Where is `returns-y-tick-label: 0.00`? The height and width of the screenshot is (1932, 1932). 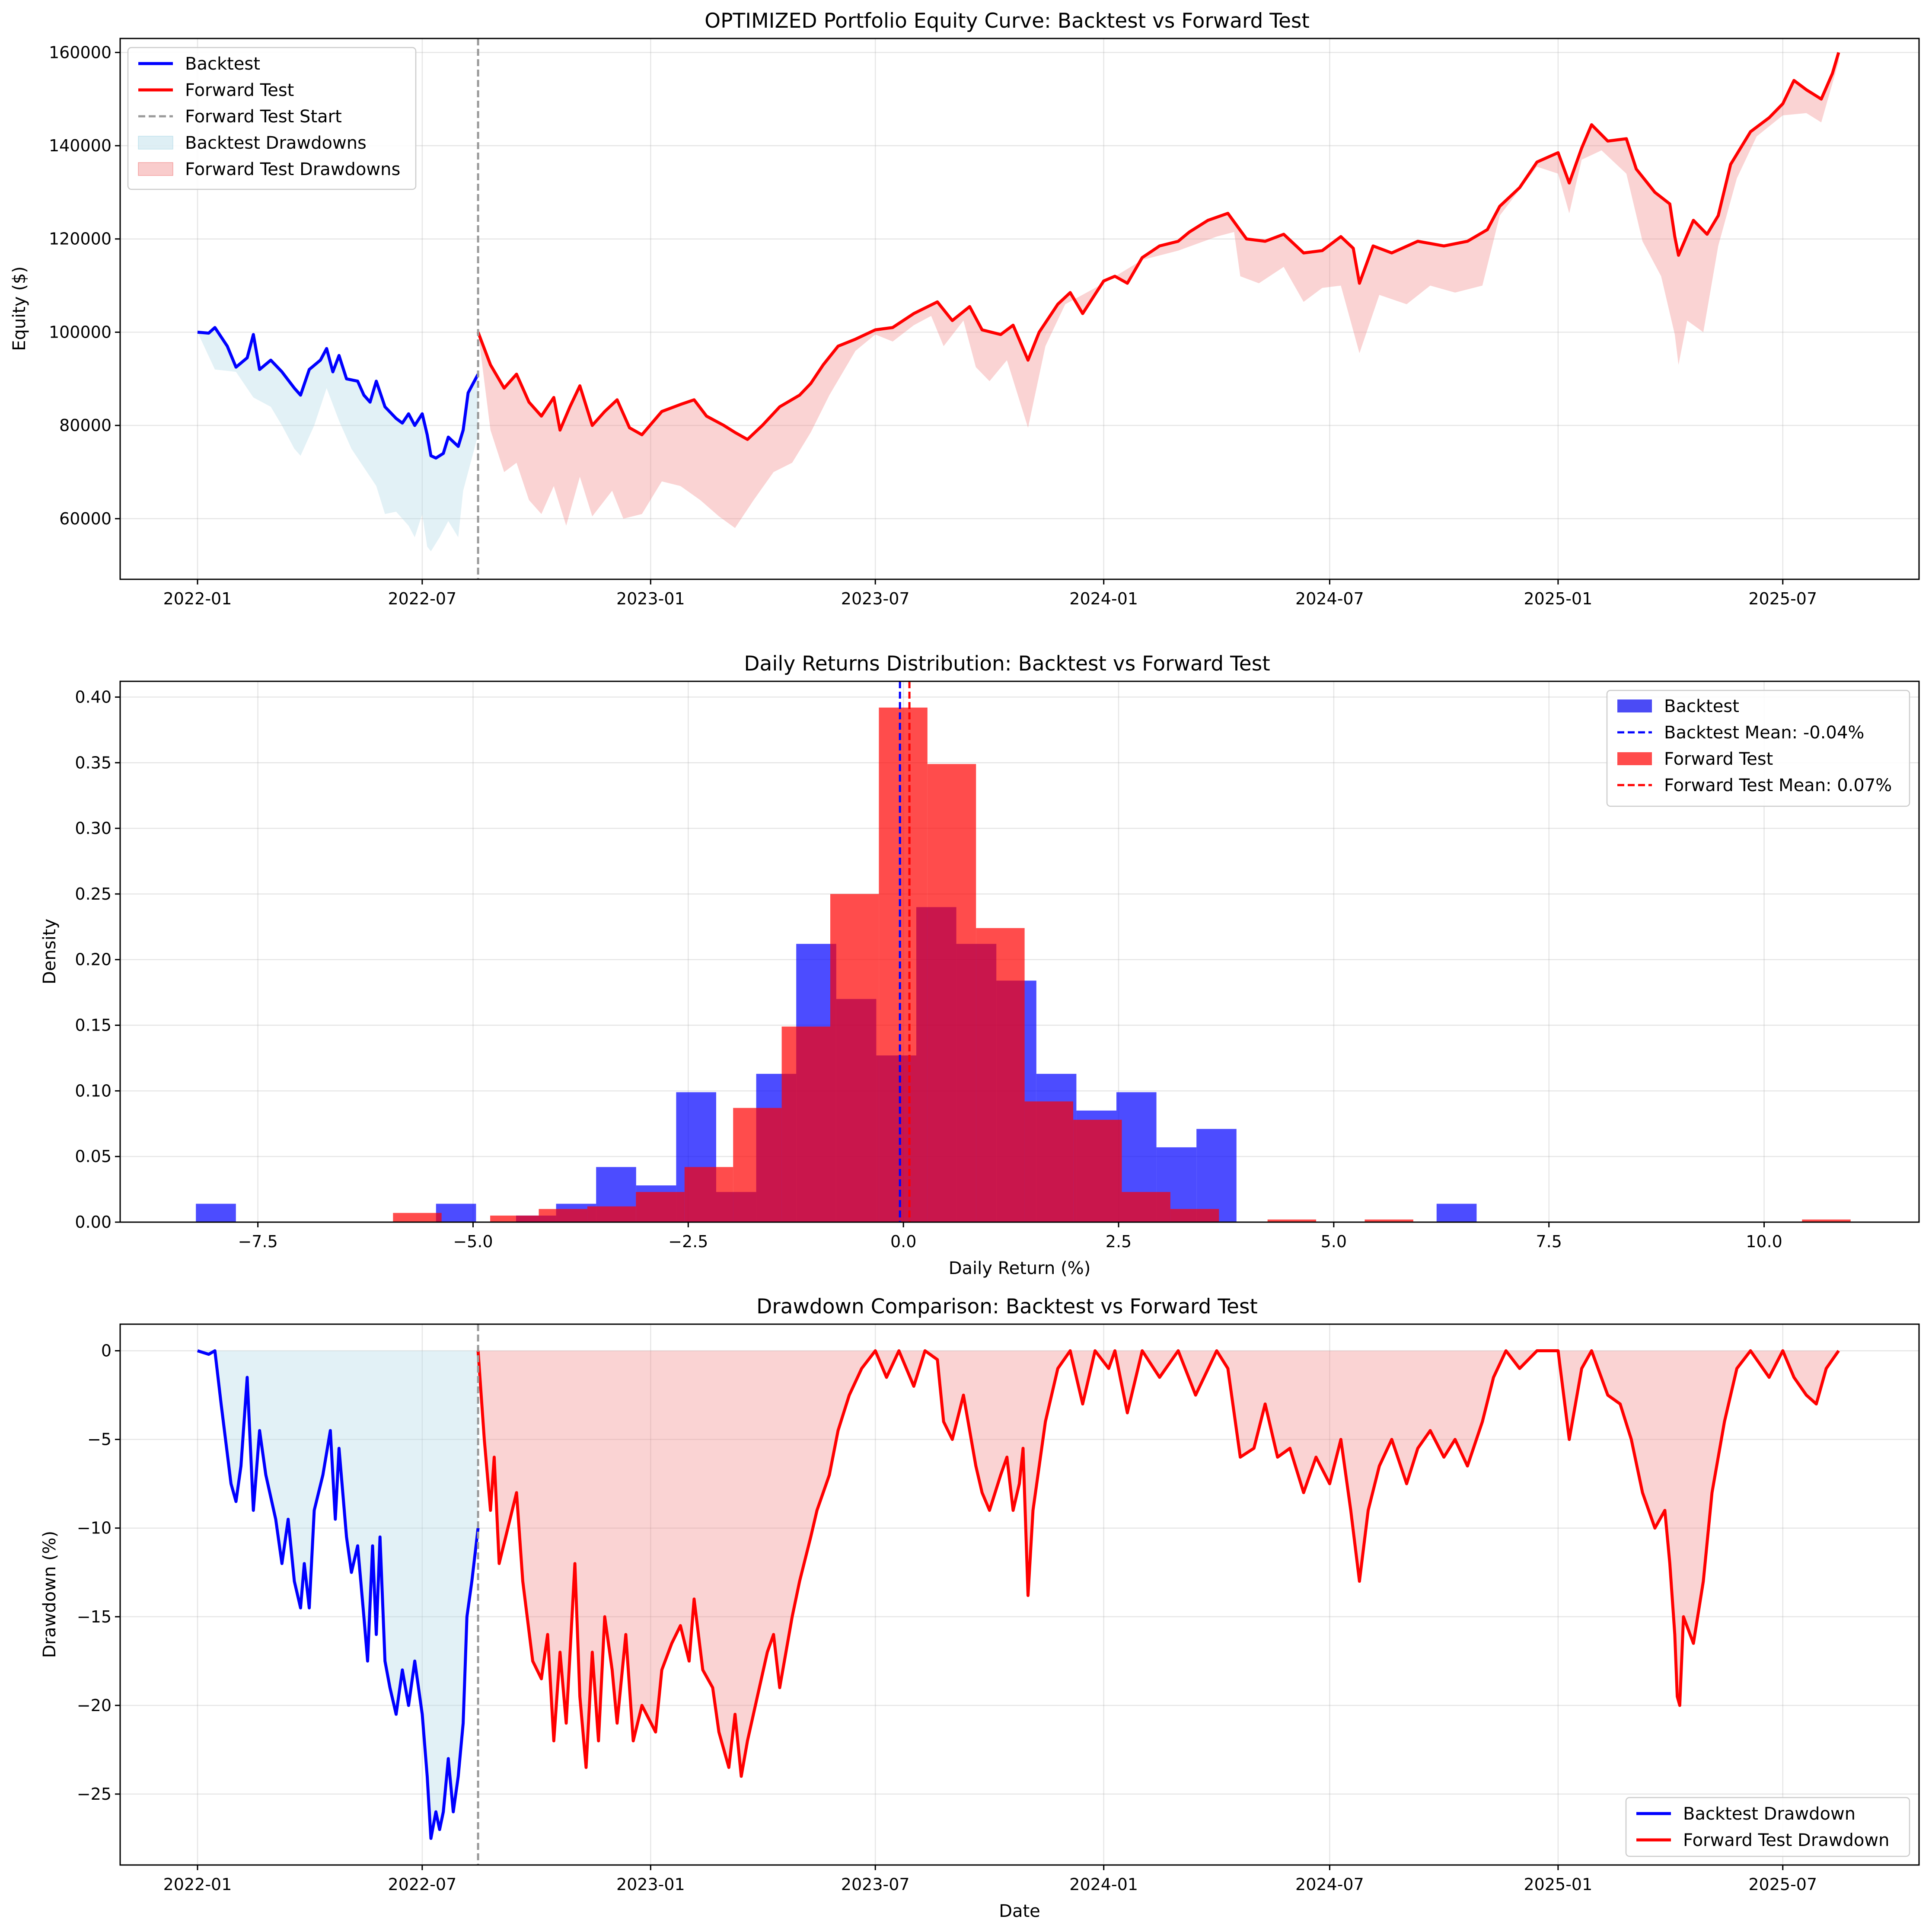
returns-y-tick-label: 0.00 is located at coordinates (93, 1222).